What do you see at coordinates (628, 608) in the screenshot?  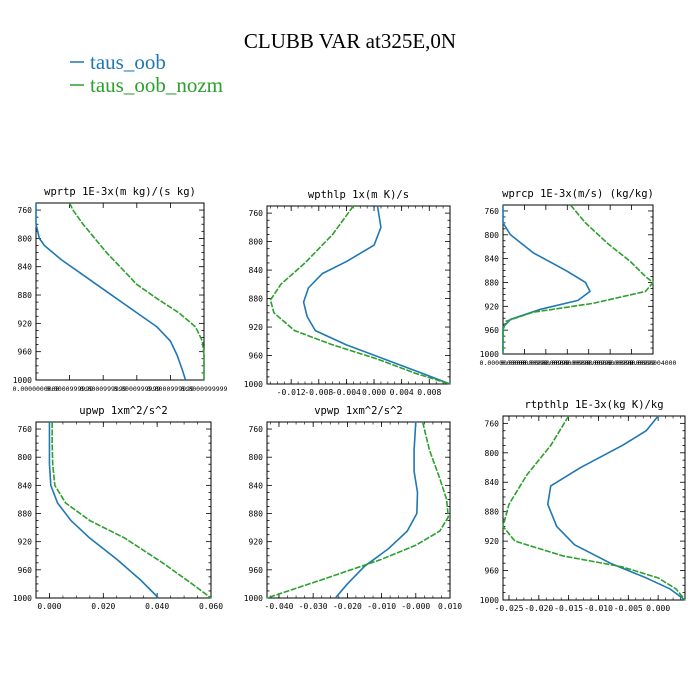 I see `x-tick-label: -0.005` at bounding box center [628, 608].